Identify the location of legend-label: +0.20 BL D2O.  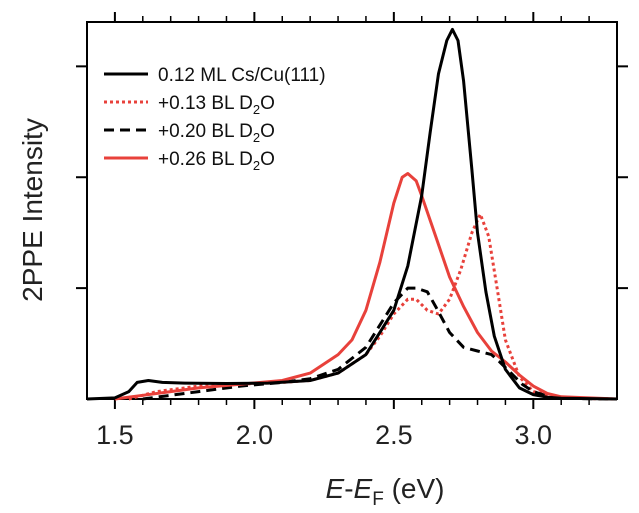
(216, 133).